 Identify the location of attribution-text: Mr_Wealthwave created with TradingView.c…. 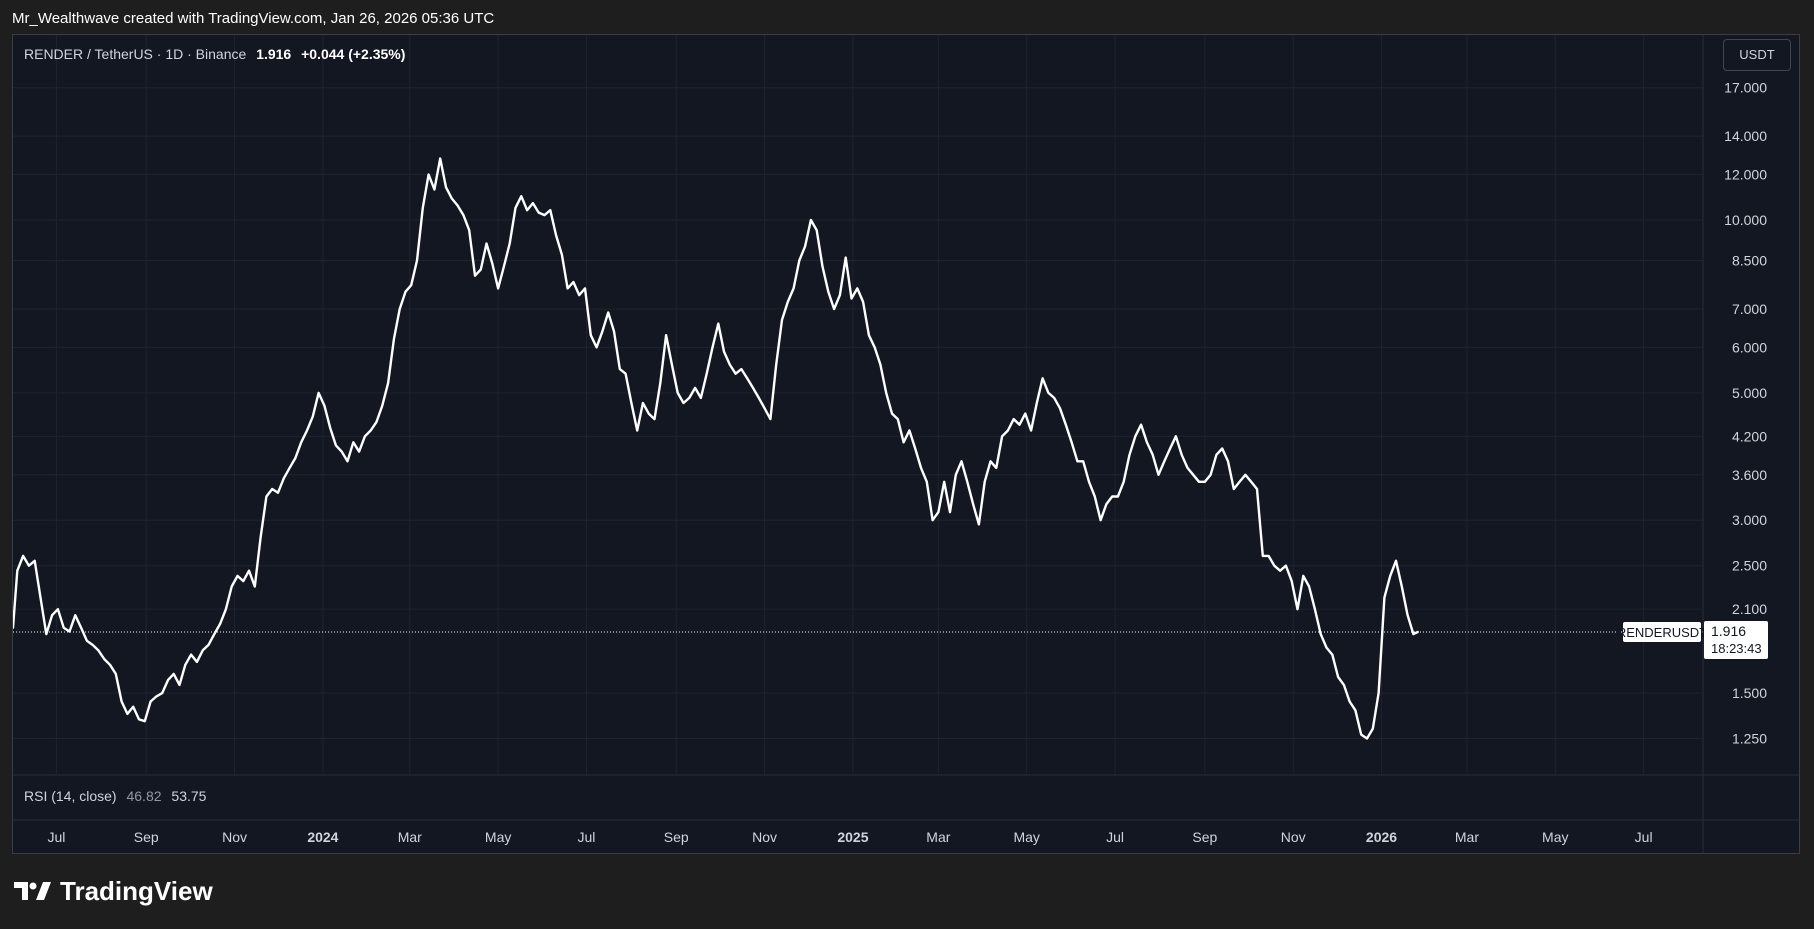
(253, 18).